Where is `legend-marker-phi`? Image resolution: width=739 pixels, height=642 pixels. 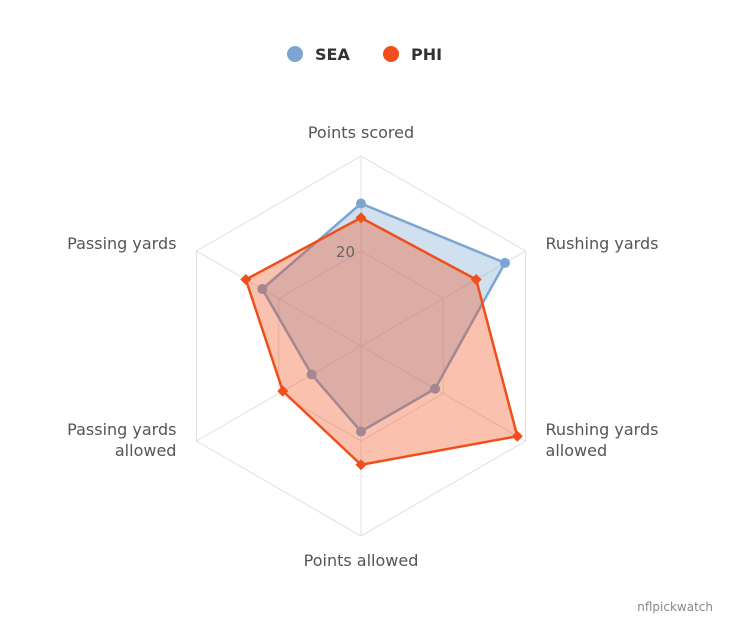
legend-marker-phi is located at coordinates (391, 54).